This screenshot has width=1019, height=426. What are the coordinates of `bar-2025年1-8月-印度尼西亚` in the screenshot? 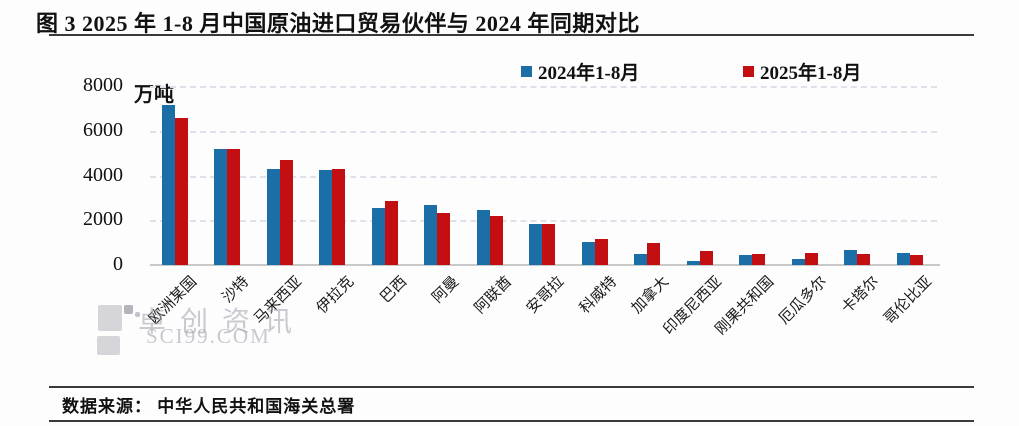 It's located at (706, 258).